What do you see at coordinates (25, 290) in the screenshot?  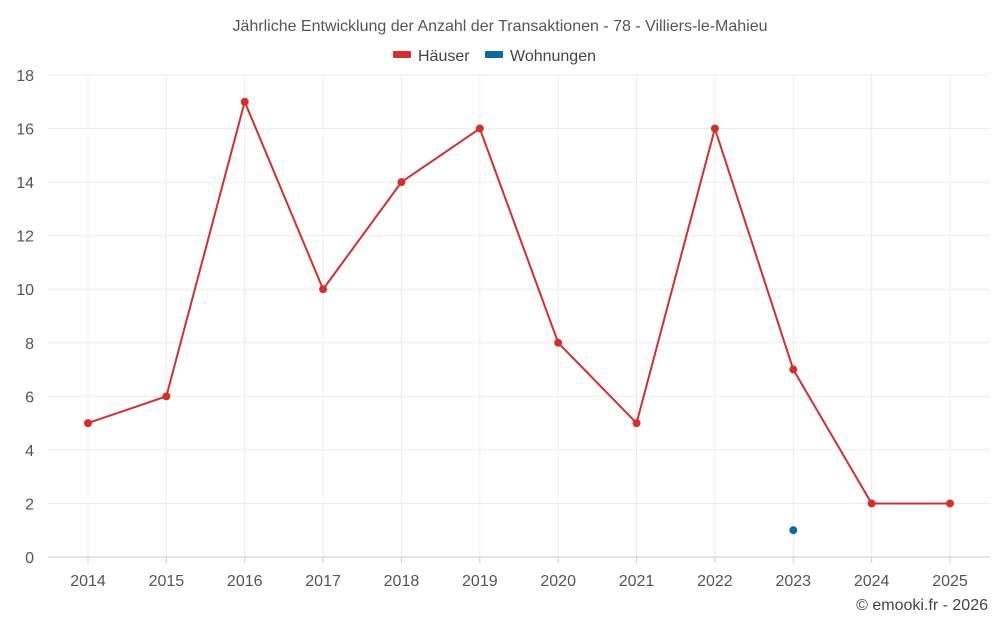 I see `y-tick-label: 10` at bounding box center [25, 290].